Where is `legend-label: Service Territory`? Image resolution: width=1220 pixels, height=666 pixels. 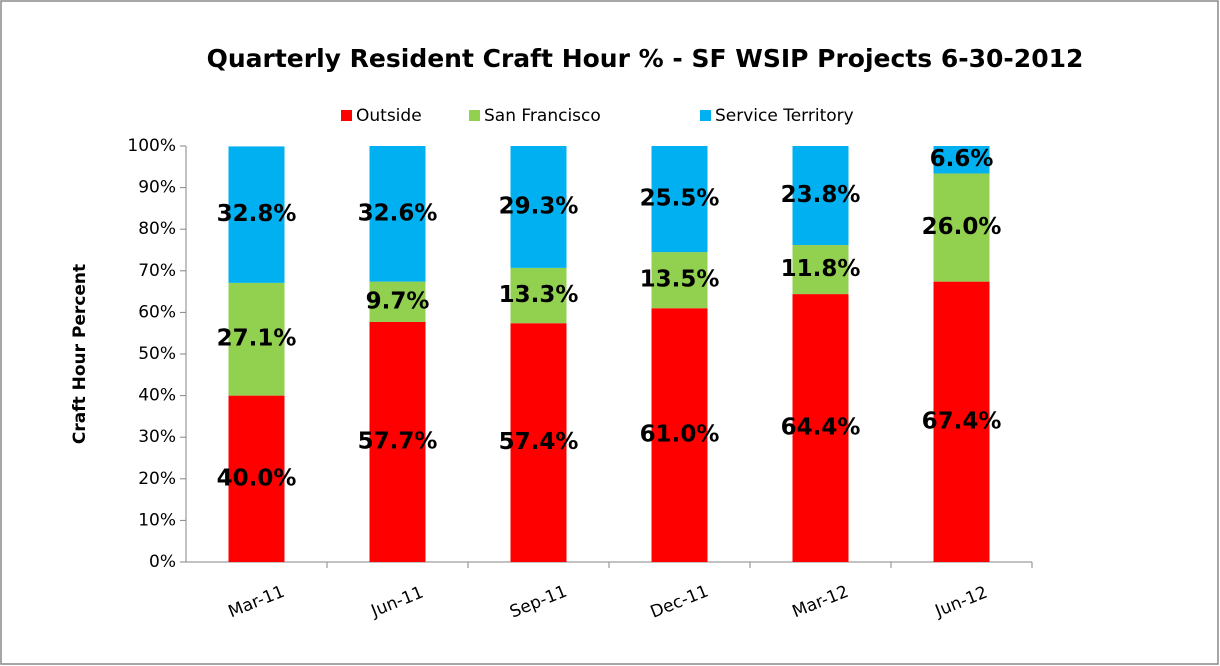 legend-label: Service Territory is located at coordinates (784, 116).